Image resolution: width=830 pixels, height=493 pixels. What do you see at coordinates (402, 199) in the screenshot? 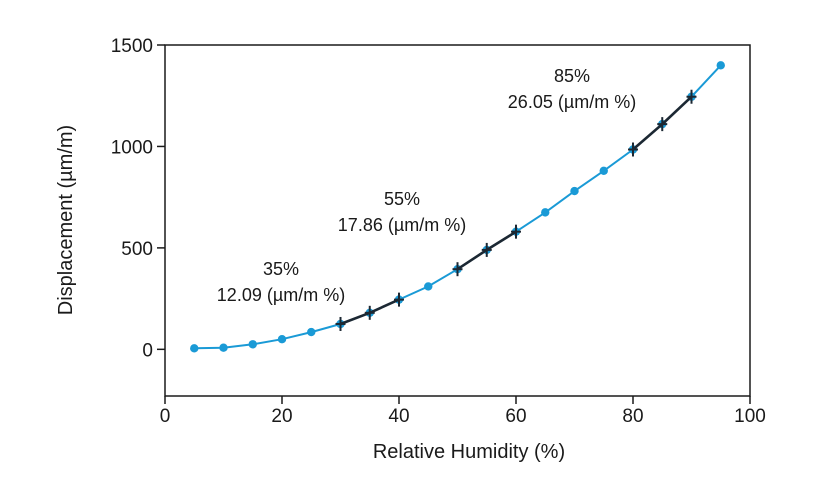
I see `annotation-percent: 55%` at bounding box center [402, 199].